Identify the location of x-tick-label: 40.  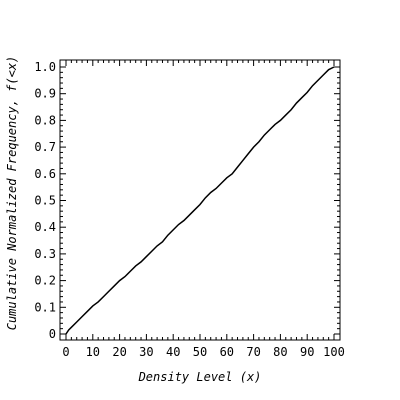
(173, 352).